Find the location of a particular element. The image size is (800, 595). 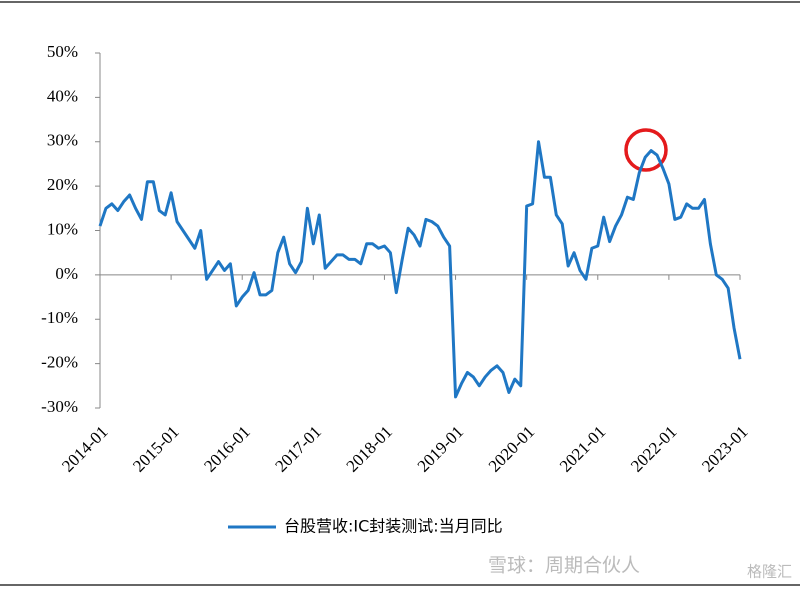

x-tick-label: 2017-01 is located at coordinates (298, 449).